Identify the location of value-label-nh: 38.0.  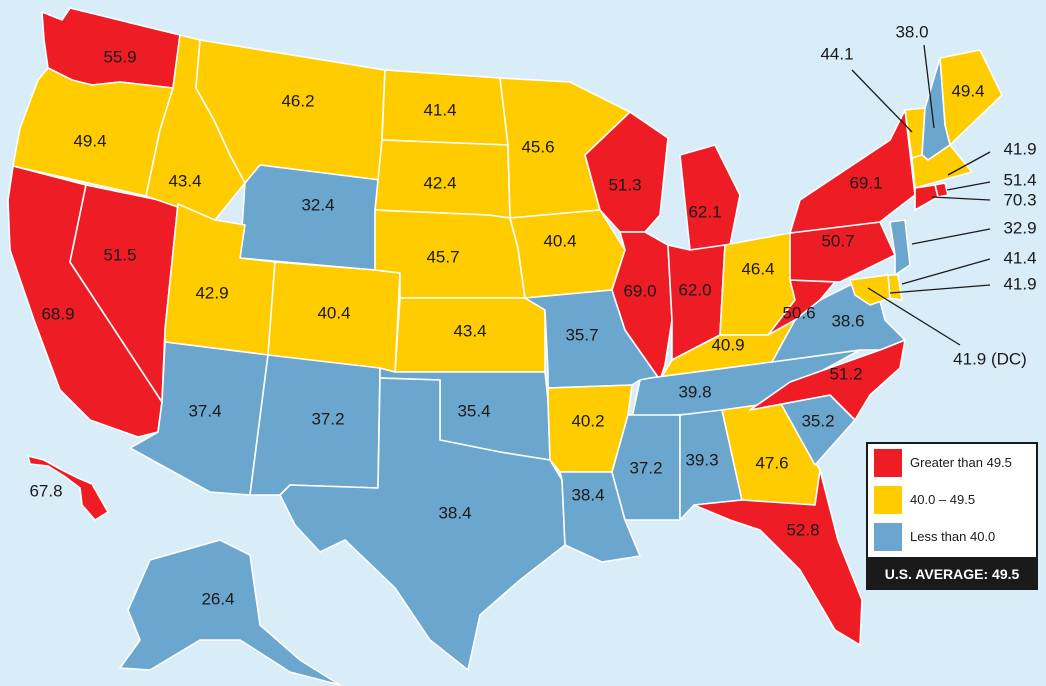
(911, 31).